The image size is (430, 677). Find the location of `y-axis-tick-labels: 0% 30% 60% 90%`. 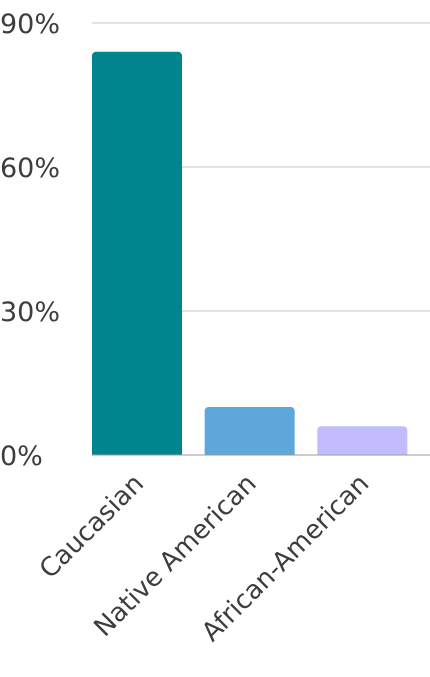

y-axis-tick-labels: 0% 30% 60% 90% is located at coordinates (30, 240).